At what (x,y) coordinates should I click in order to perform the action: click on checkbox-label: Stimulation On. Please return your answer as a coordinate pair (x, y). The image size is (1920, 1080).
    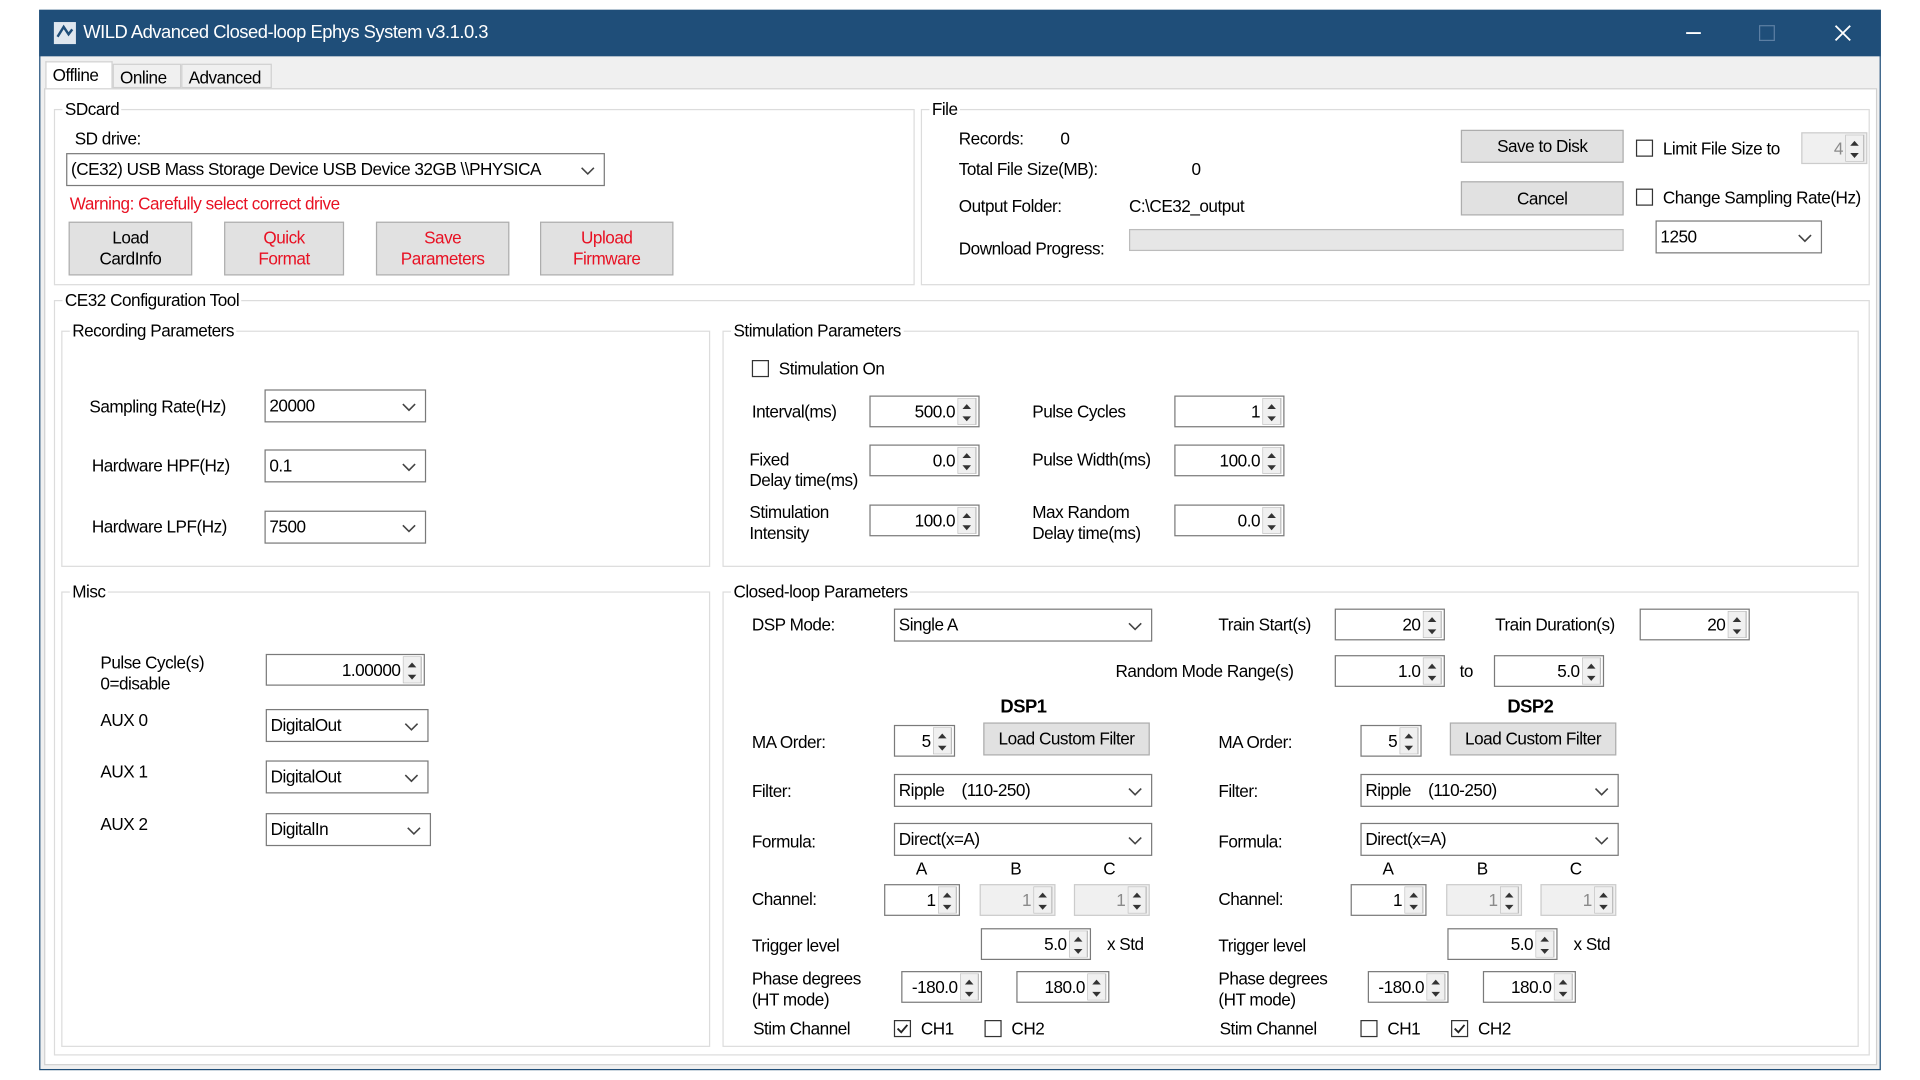
    Looking at the image, I should click on (831, 368).